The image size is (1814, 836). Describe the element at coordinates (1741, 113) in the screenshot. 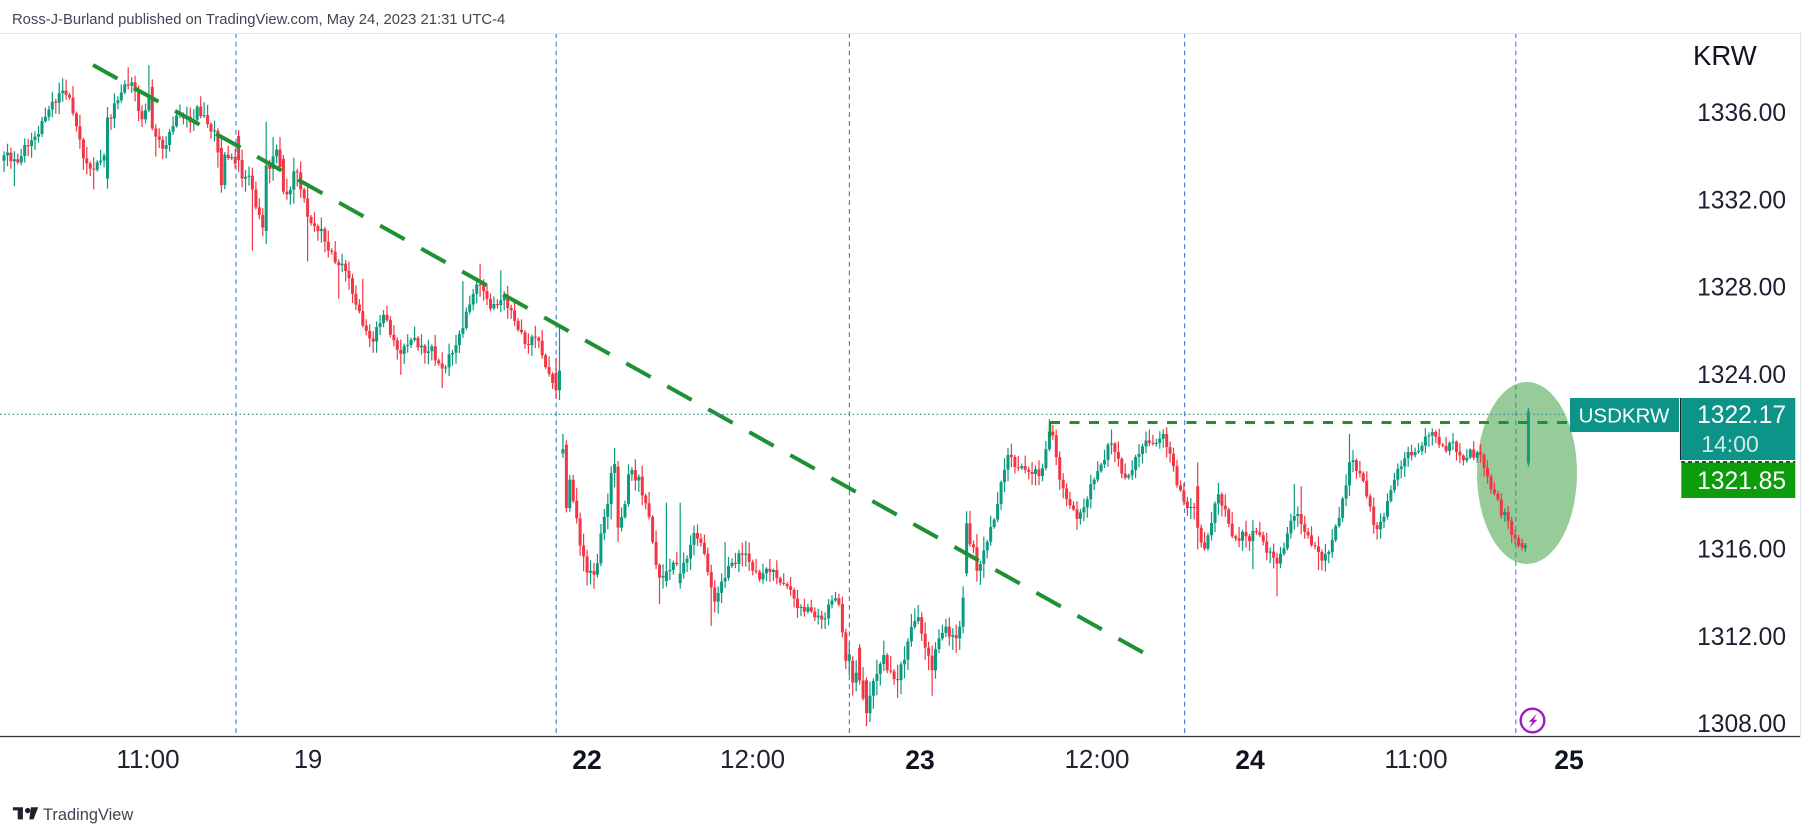

I see `svg-text: 1336.00` at that location.